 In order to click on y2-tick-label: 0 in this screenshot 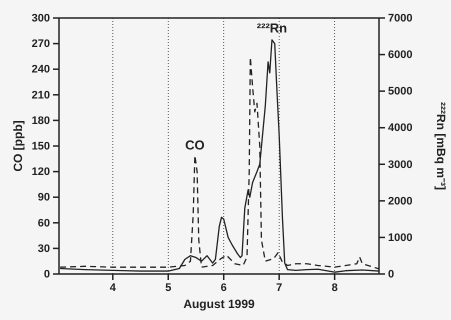, I will do `click(391, 274)`.